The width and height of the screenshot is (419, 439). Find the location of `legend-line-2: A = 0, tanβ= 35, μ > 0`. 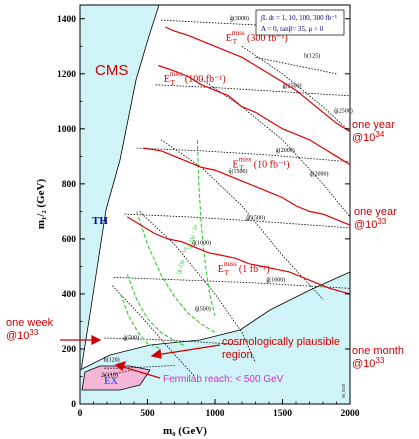

legend-line-2: A = 0, tanβ= 35, μ > 0 is located at coordinates (292, 29).